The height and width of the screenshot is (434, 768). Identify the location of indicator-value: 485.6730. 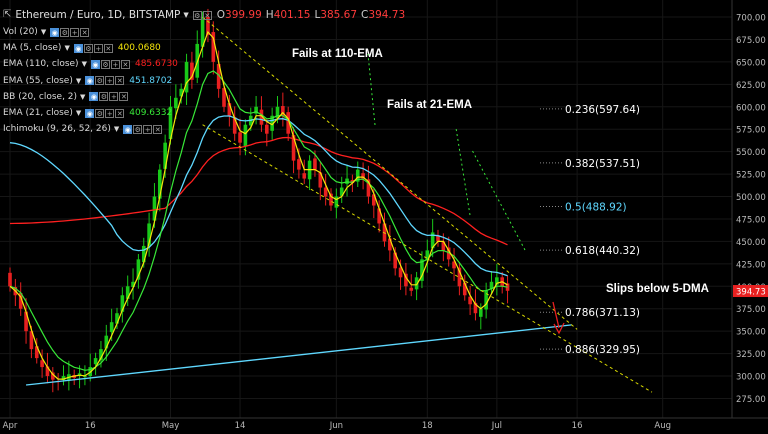
(156, 64).